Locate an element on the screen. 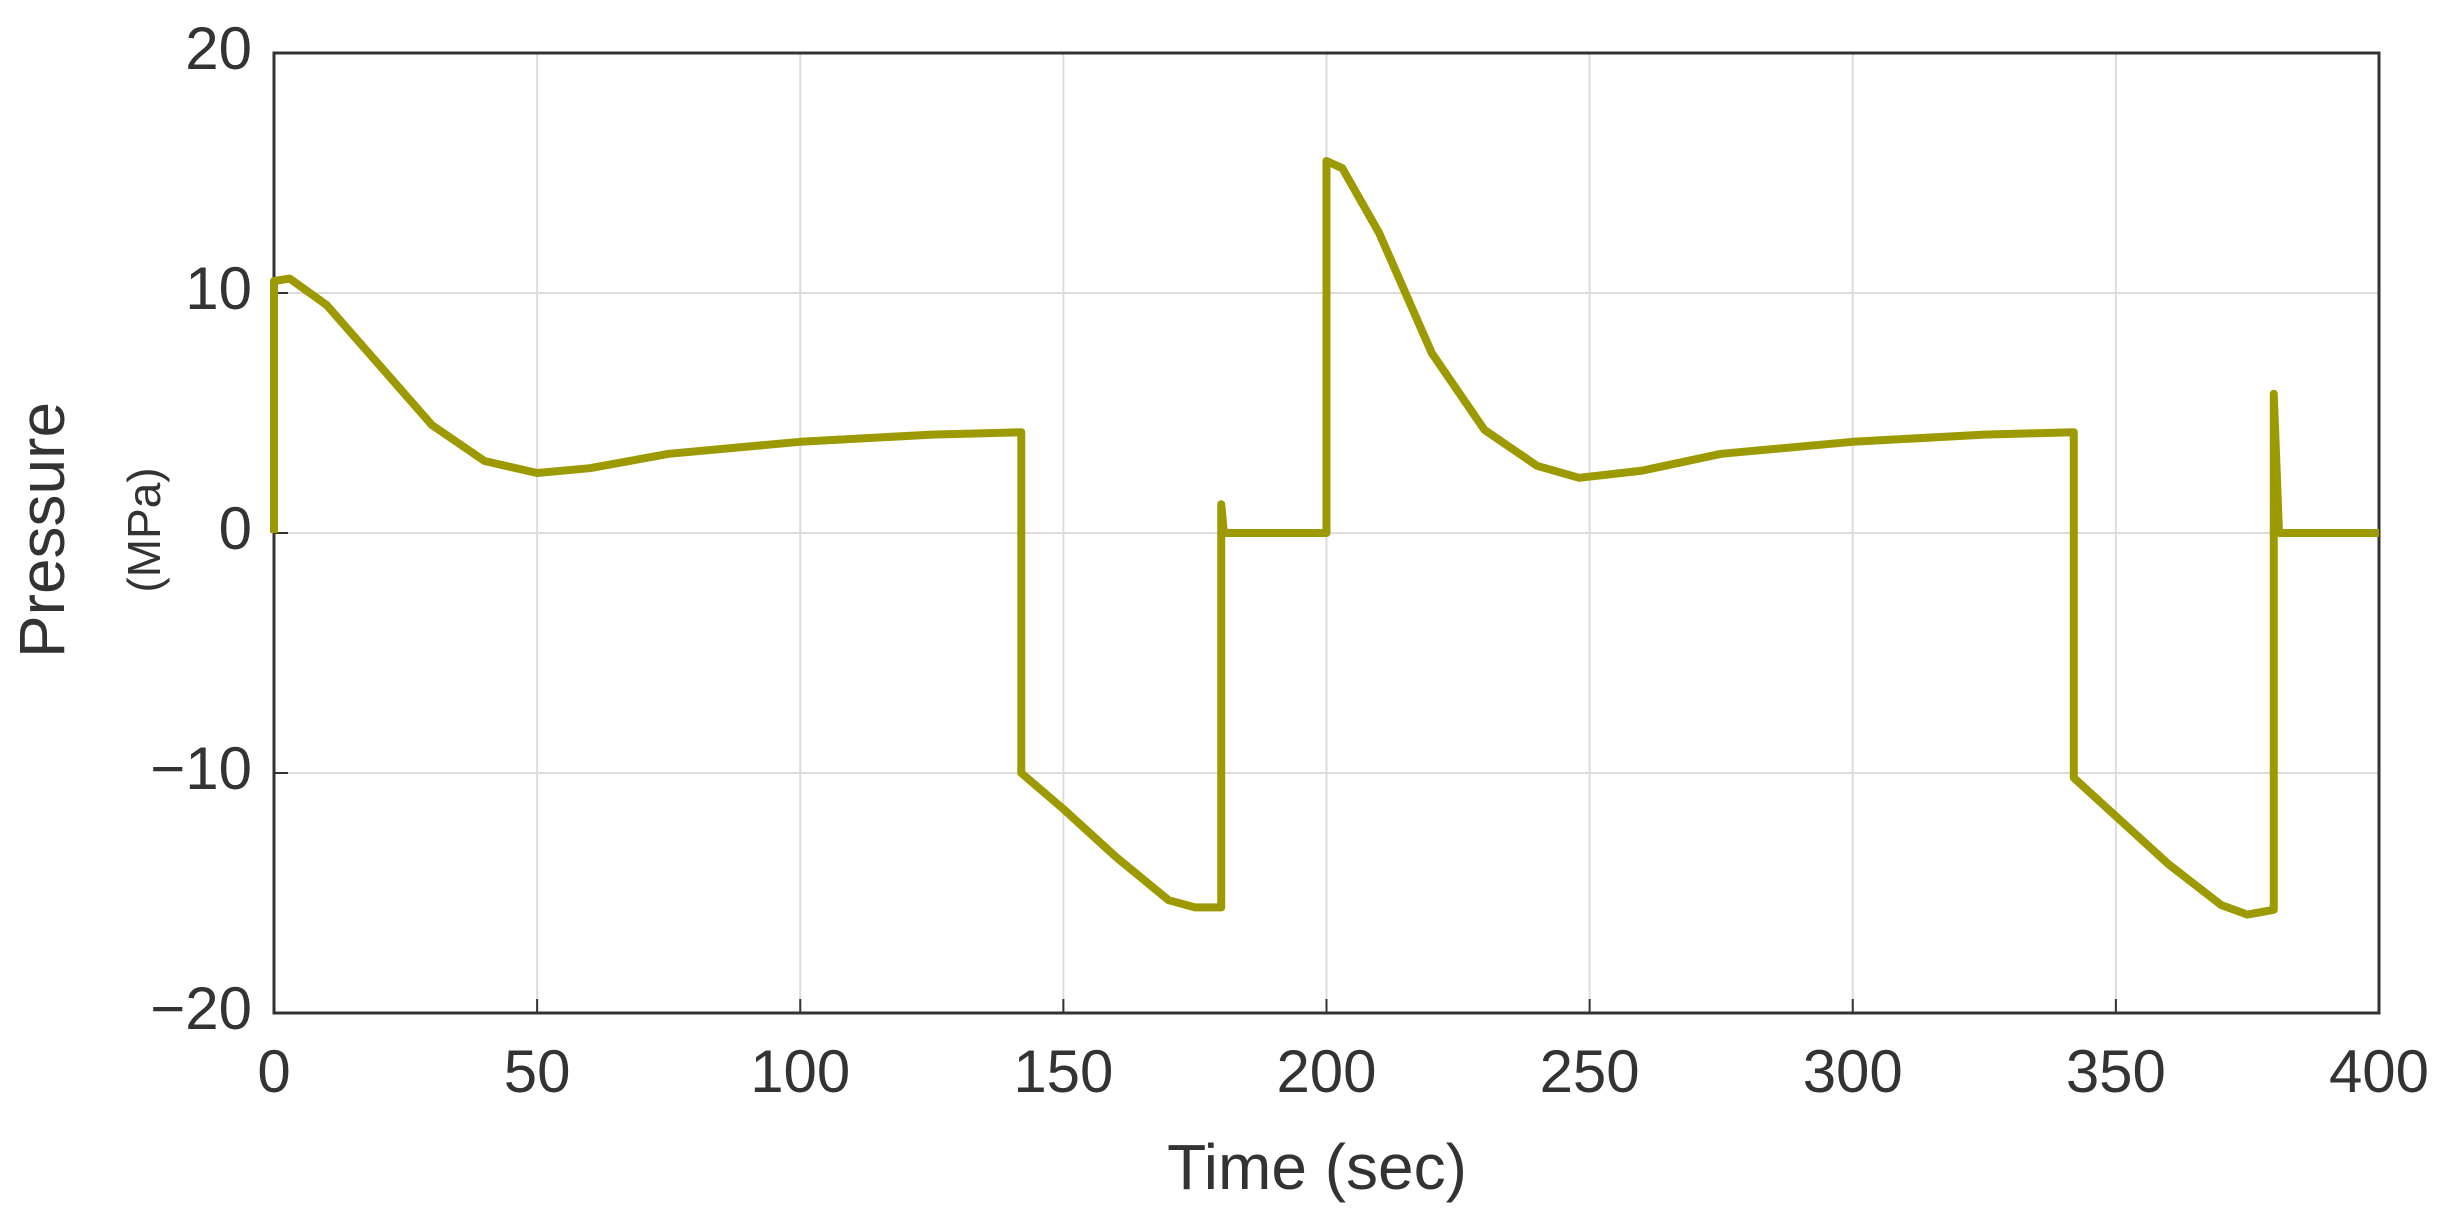 This screenshot has width=2441, height=1226. x-tick-label: 50 is located at coordinates (537, 1071).